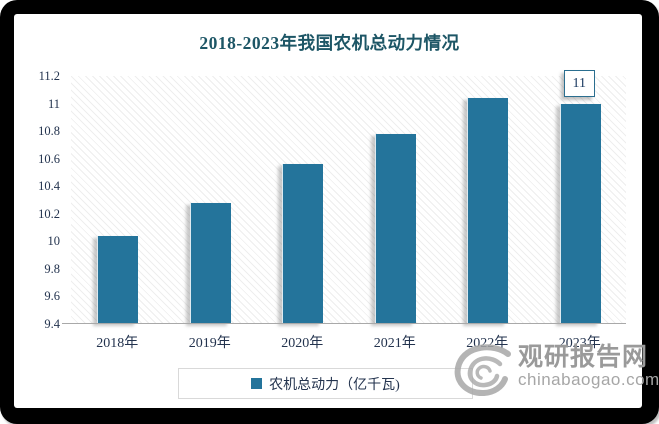 The height and width of the screenshot is (424, 659). I want to click on y-tick-label: 9.8, so click(52, 268).